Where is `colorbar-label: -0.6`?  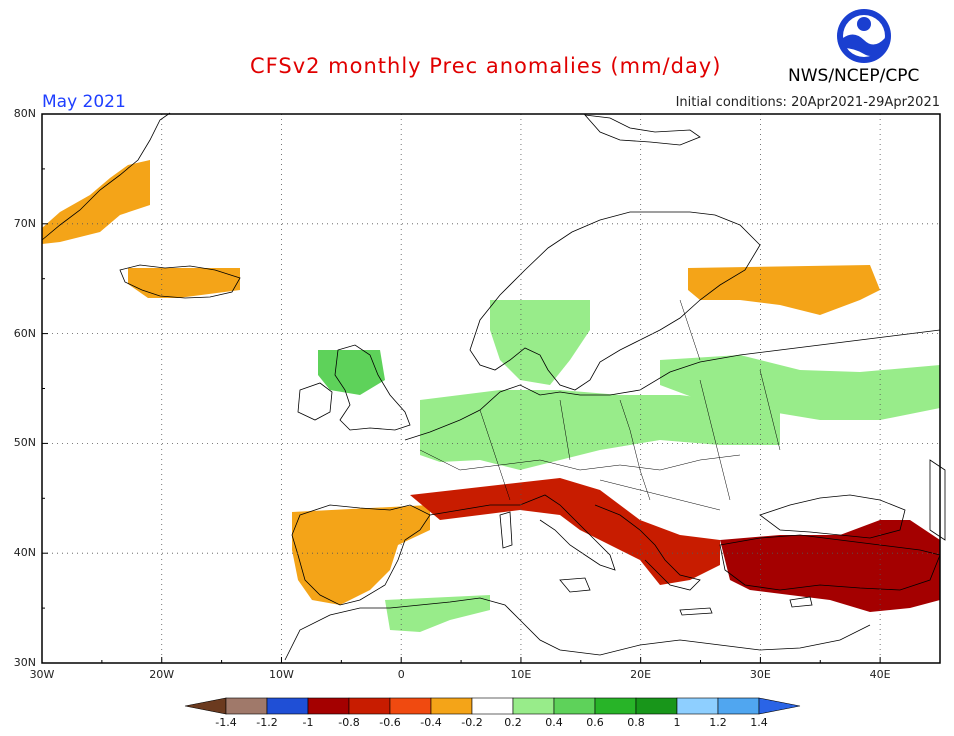
colorbar-label: -0.6 is located at coordinates (390, 722).